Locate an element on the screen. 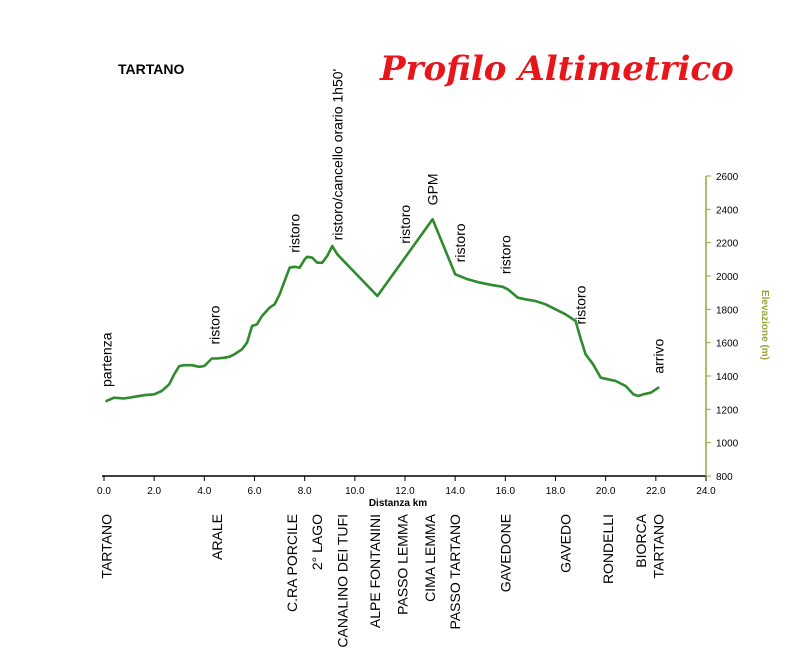 The width and height of the screenshot is (800, 670). place-label: CANALINO DEI TUFI is located at coordinates (342, 581).